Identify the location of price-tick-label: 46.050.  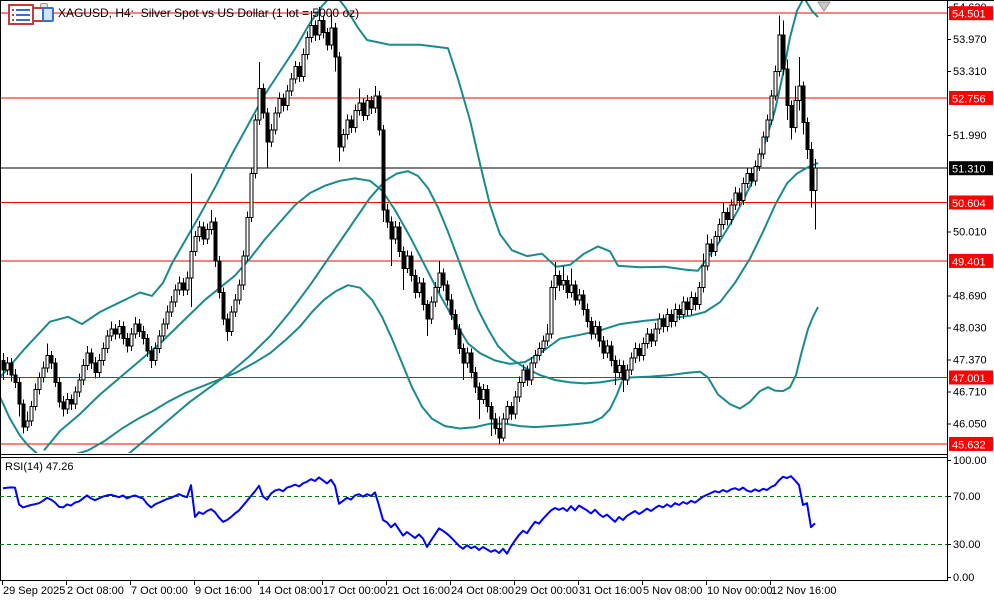
(970, 425).